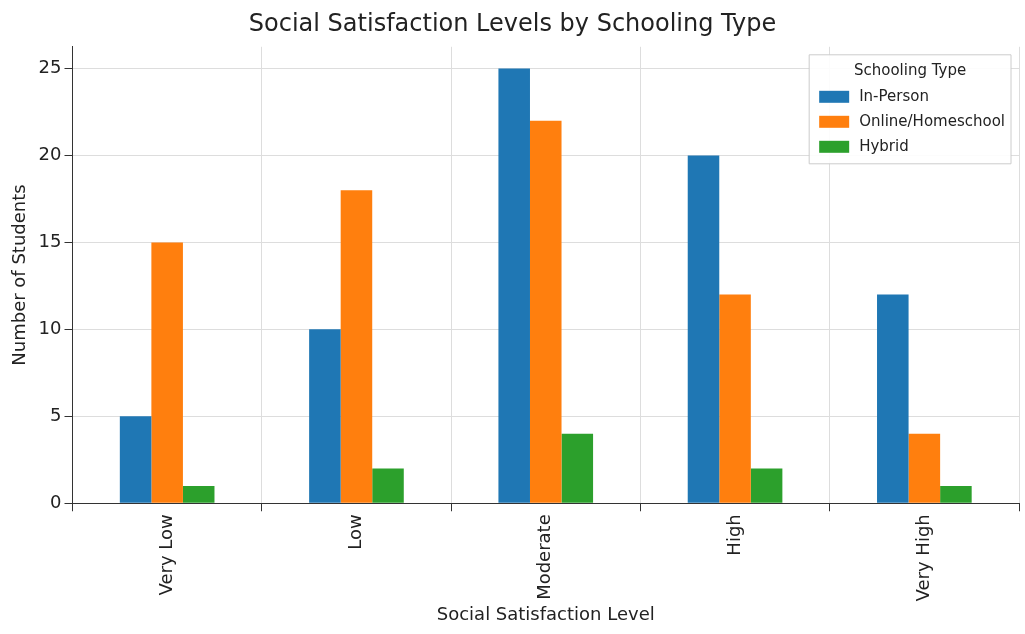 The width and height of the screenshot is (1025, 634). Describe the element at coordinates (932, 120) in the screenshot. I see `legend-label: Online/Homeschool` at that location.